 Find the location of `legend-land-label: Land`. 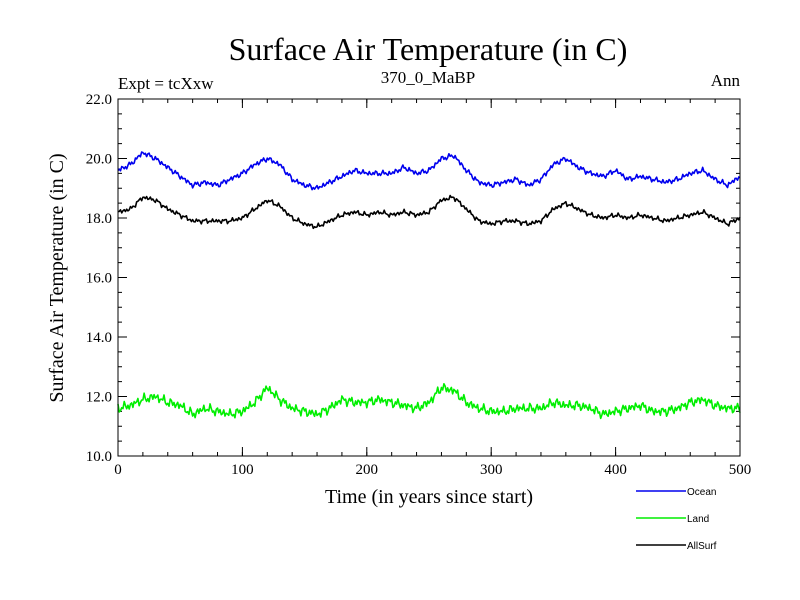

legend-land-label: Land is located at coordinates (698, 519).